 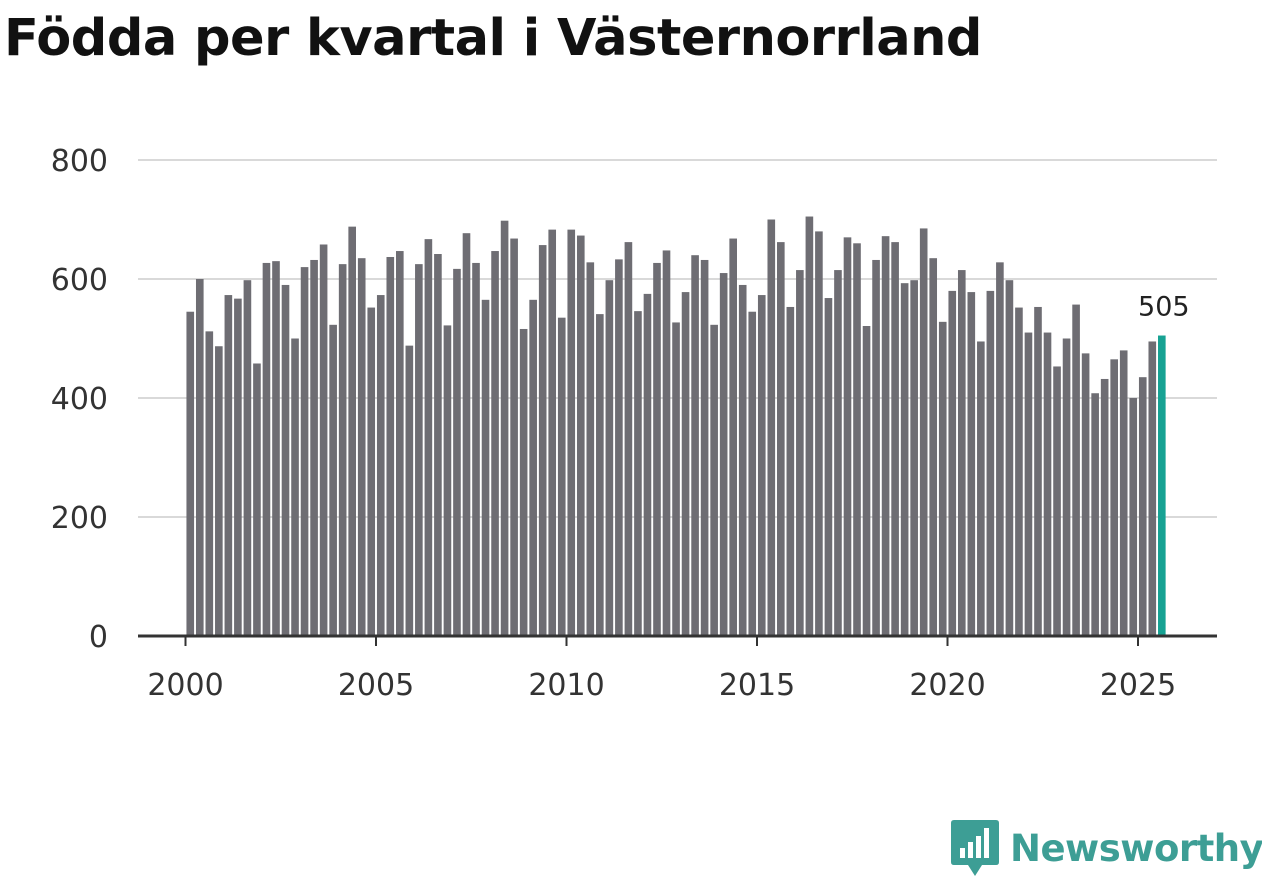 What do you see at coordinates (79, 518) in the screenshot?
I see `y-tick-label: 200` at bounding box center [79, 518].